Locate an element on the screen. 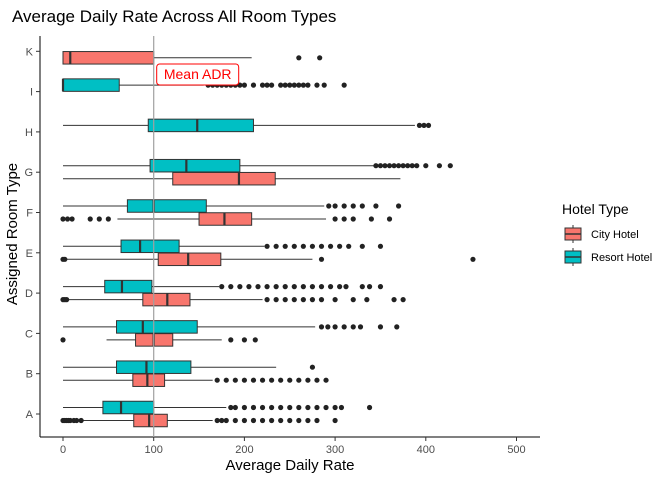  x-tick-label: 0 is located at coordinates (63, 450).